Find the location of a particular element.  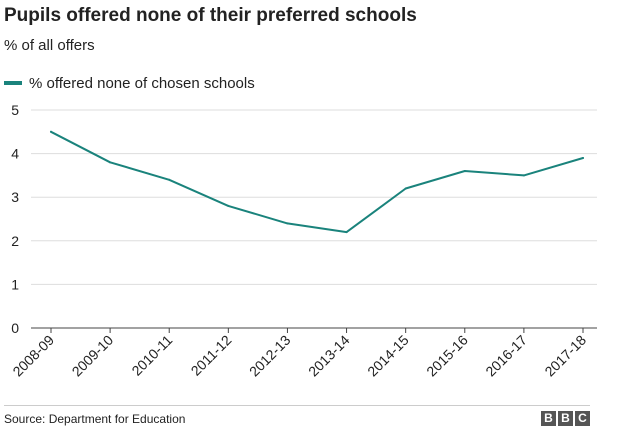

y-tick-labels: 0 1 2 3 4 5 is located at coordinates (15, 219).